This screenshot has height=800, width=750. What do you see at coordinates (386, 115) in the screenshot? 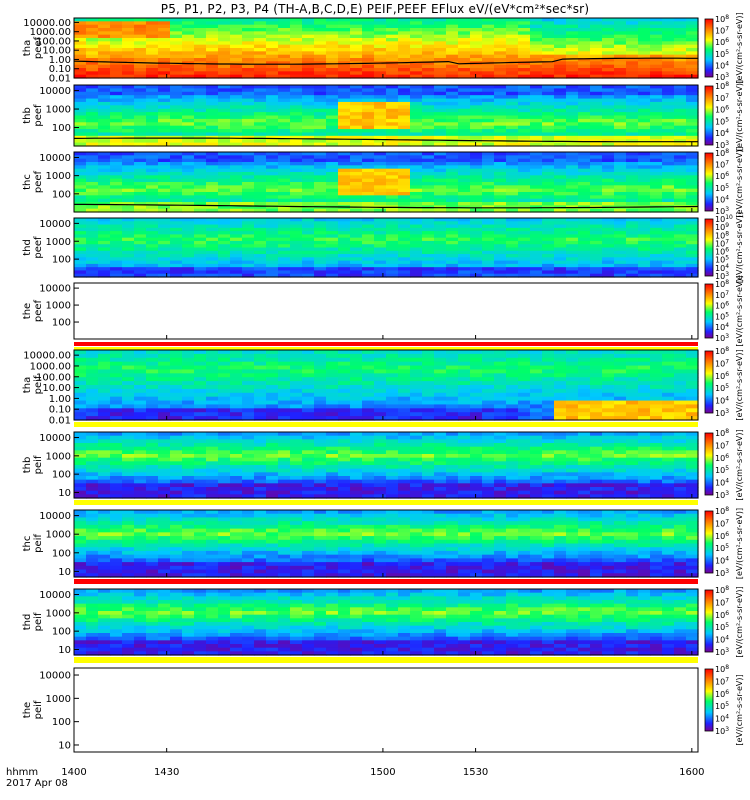
I see `plot-frame` at bounding box center [386, 115].